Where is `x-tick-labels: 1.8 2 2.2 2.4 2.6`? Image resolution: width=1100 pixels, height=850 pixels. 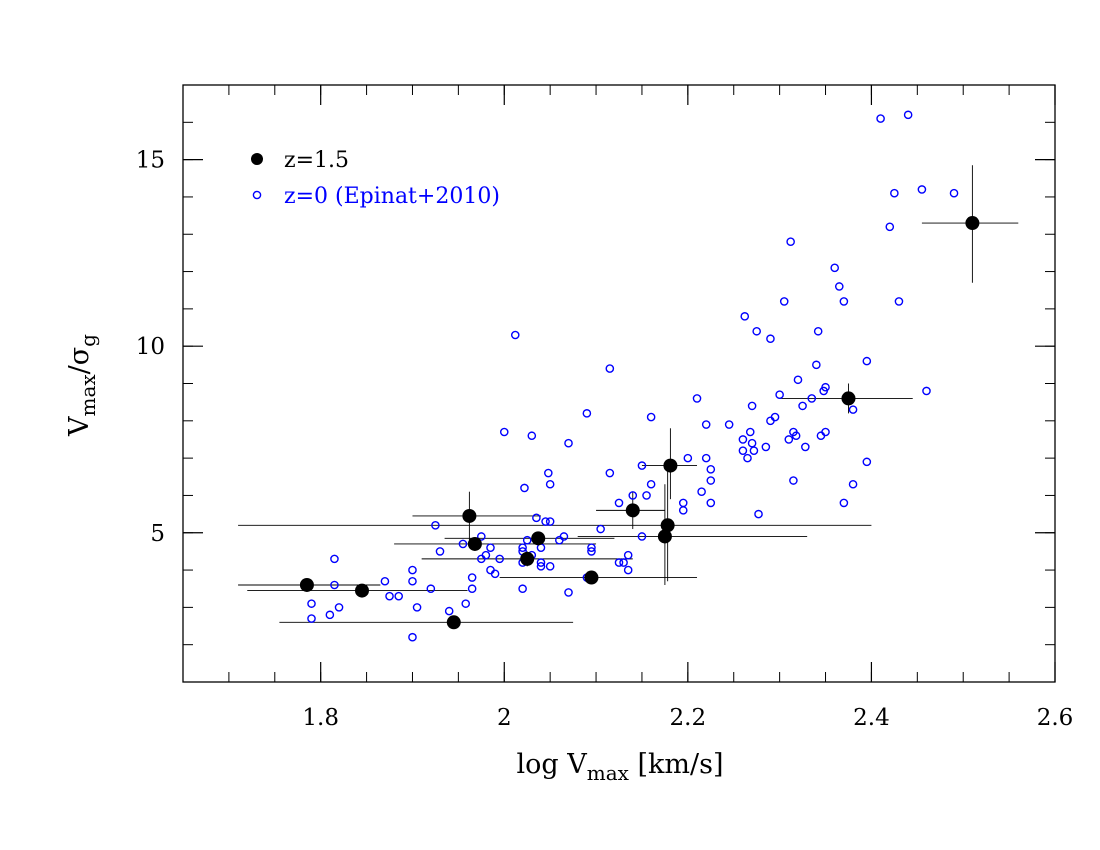
x-tick-labels: 1.8 2 2.2 2.4 2.6 is located at coordinates (687, 718).